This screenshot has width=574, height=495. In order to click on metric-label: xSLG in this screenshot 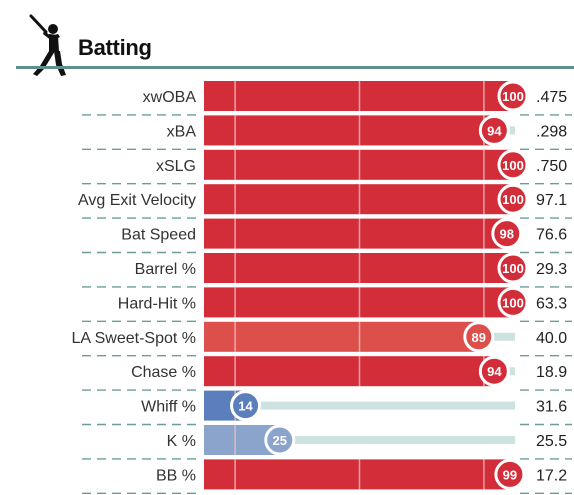, I will do `click(176, 166)`.